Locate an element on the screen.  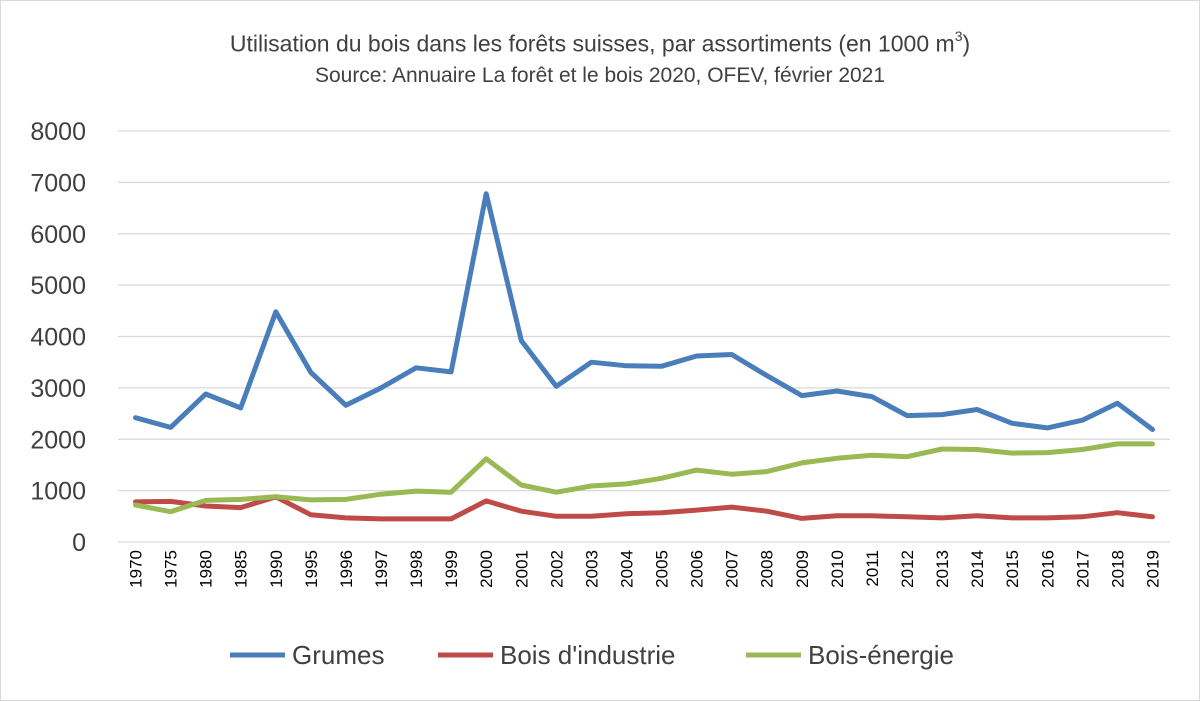
y-tick-label: 0 is located at coordinates (79, 543).